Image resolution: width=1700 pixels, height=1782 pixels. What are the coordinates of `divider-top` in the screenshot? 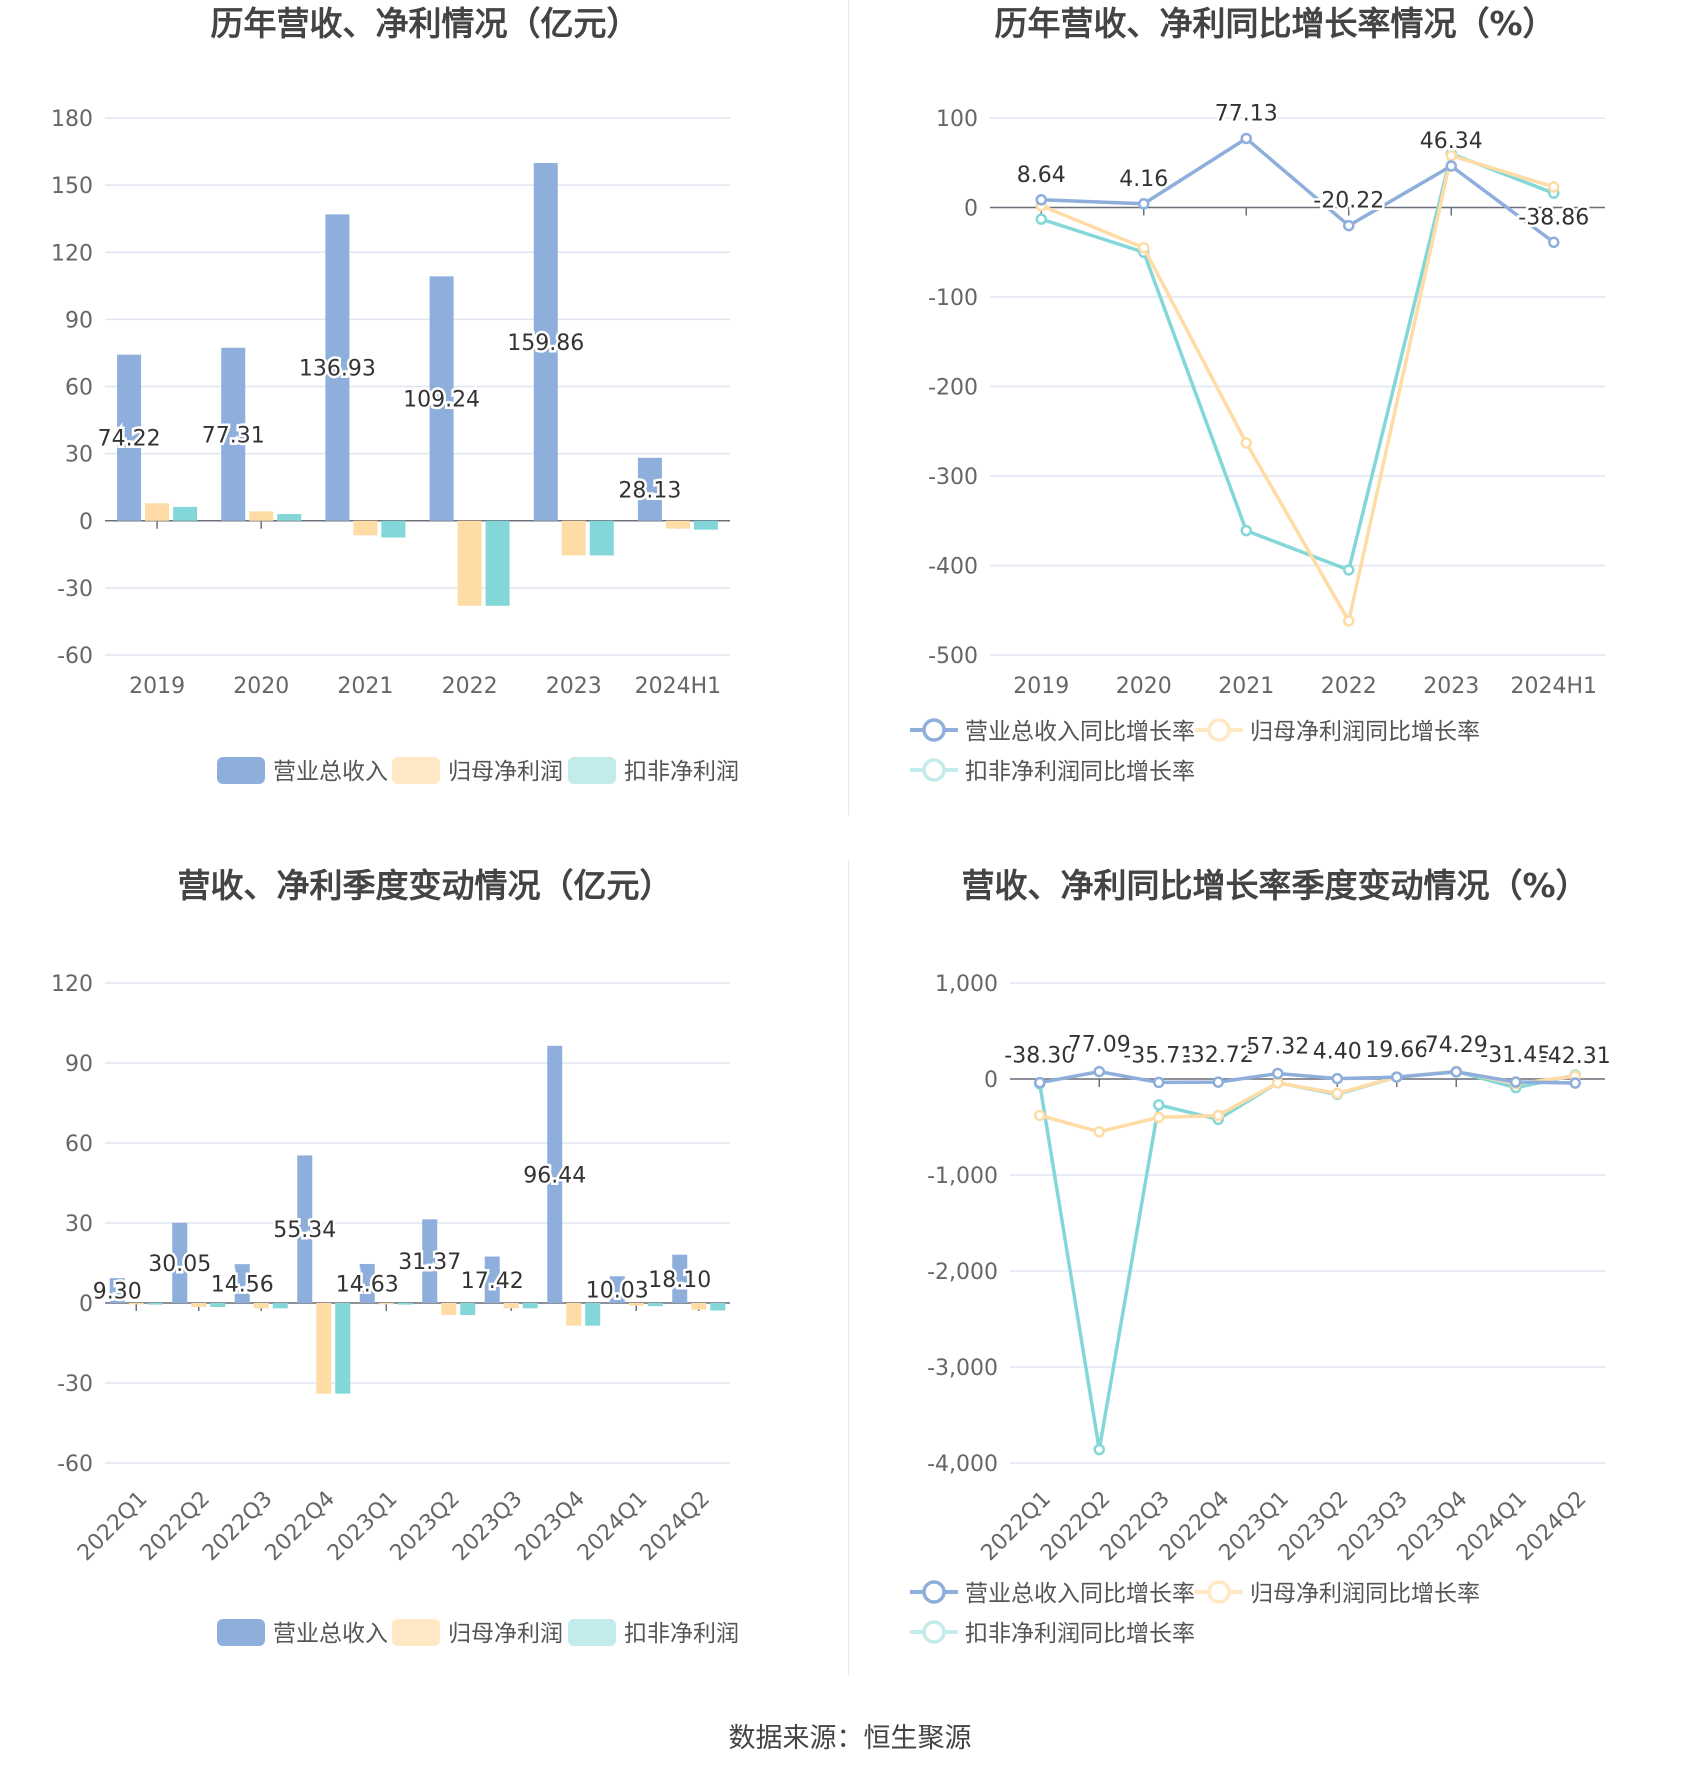 It's located at (848, 407).